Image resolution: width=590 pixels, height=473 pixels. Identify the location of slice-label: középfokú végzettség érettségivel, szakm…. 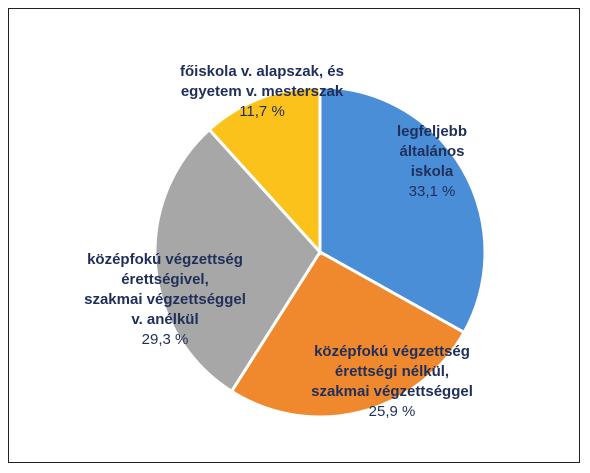
(165, 300).